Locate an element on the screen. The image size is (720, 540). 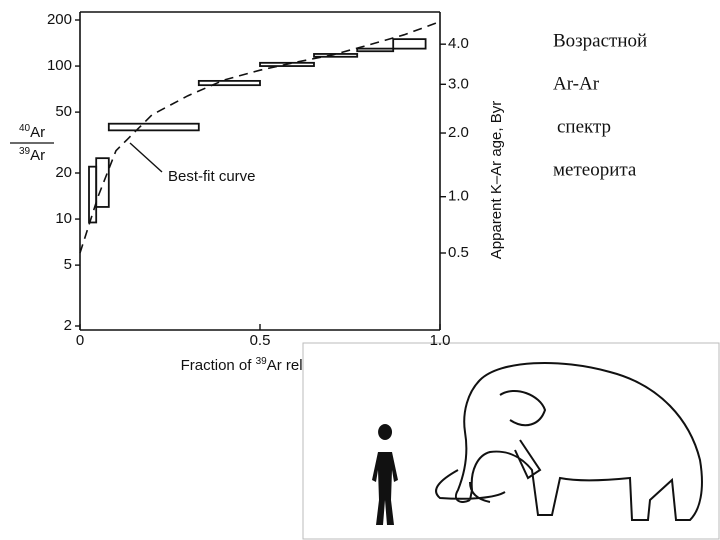
y-tick-label: 50 is located at coordinates (63, 111).